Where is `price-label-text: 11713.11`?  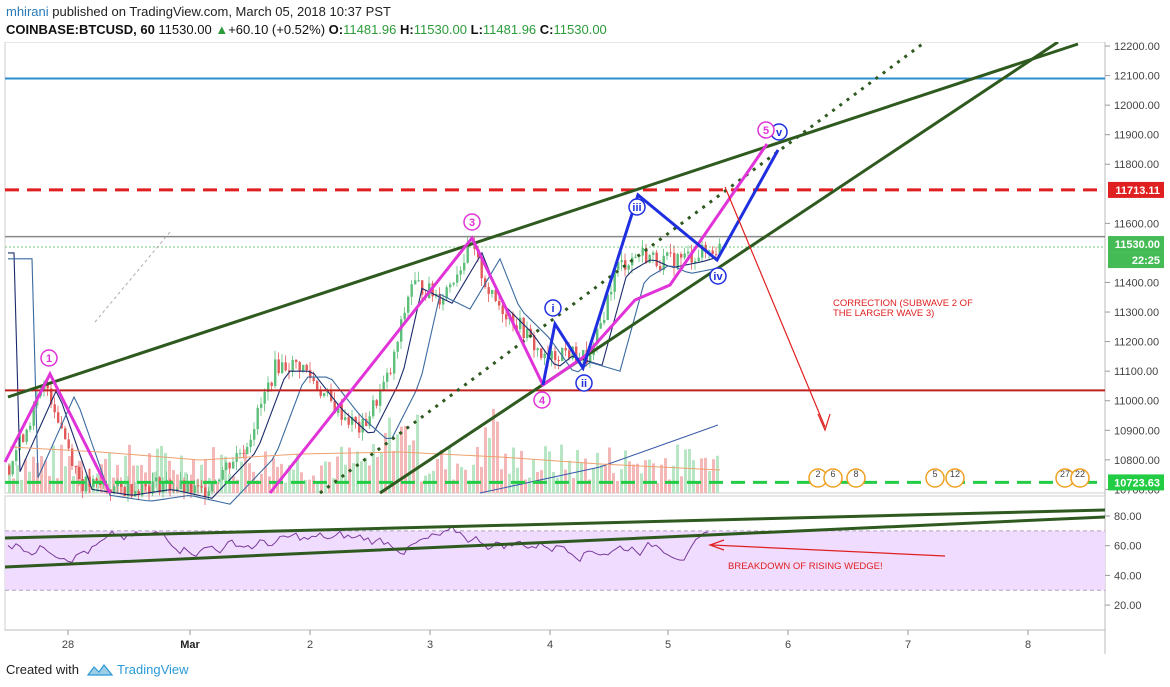
price-label-text: 11713.11 is located at coordinates (1137, 191).